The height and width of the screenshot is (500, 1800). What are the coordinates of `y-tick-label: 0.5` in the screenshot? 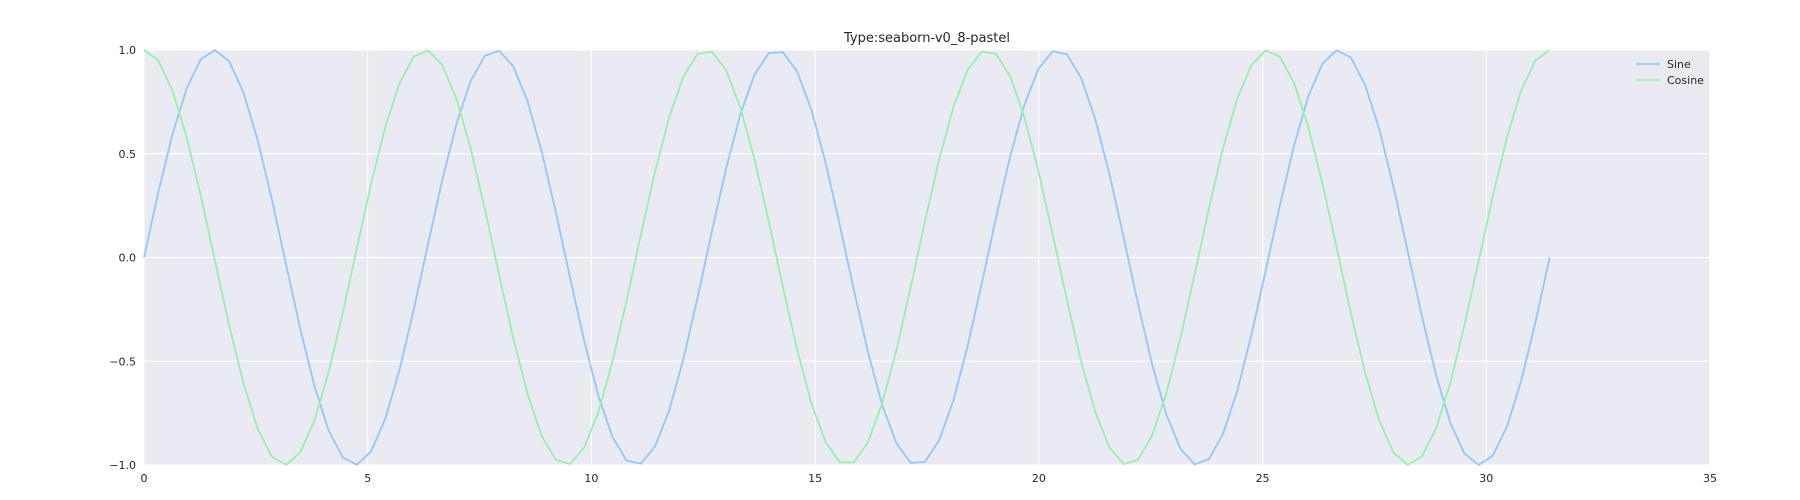 It's located at (128, 154).